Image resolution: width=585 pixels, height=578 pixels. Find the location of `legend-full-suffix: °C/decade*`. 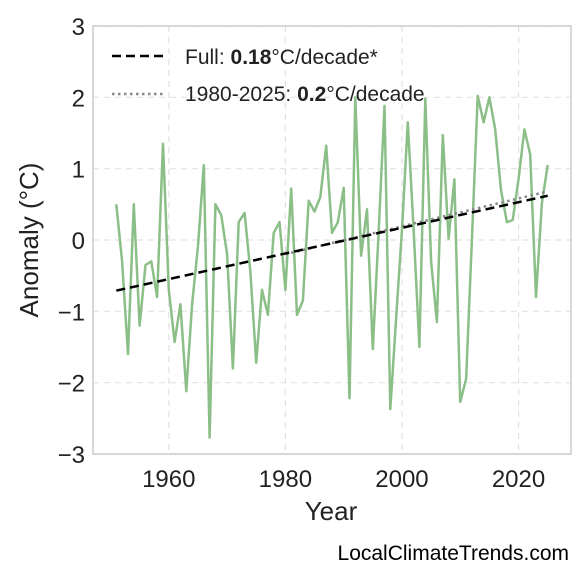

legend-full-suffix: °C/decade* is located at coordinates (324, 57).